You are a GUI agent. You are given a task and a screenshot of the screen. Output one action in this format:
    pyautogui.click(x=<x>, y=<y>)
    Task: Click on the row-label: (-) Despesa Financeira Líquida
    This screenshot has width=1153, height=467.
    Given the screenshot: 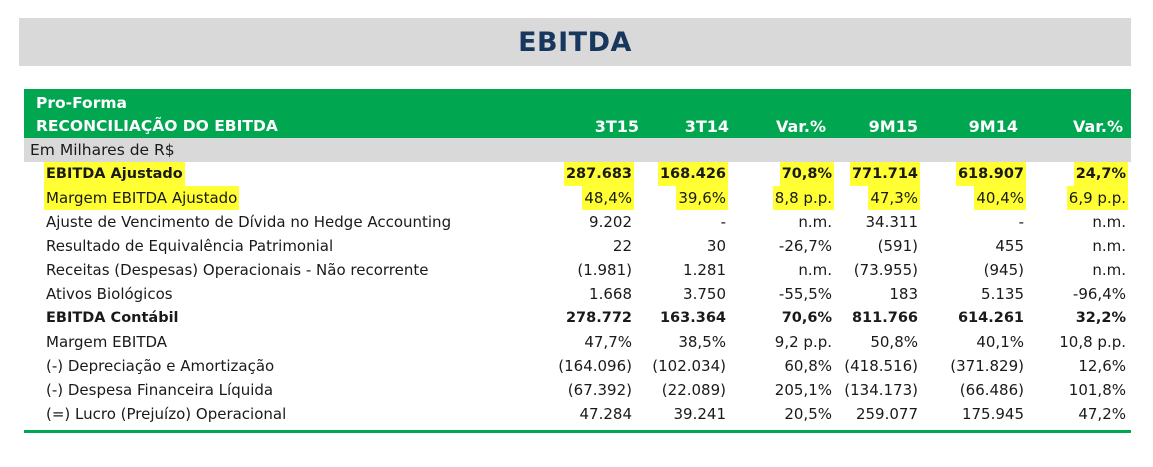 What is the action you would take?
    pyautogui.click(x=160, y=390)
    